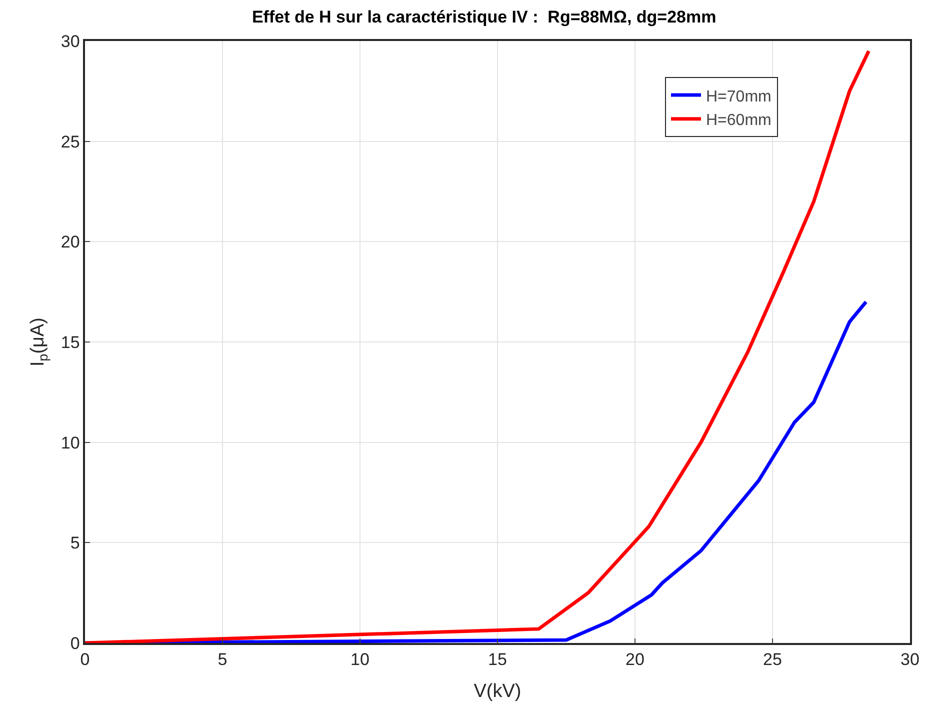  Describe the element at coordinates (498, 691) in the screenshot. I see `x-axis-title: V(kV)` at that location.